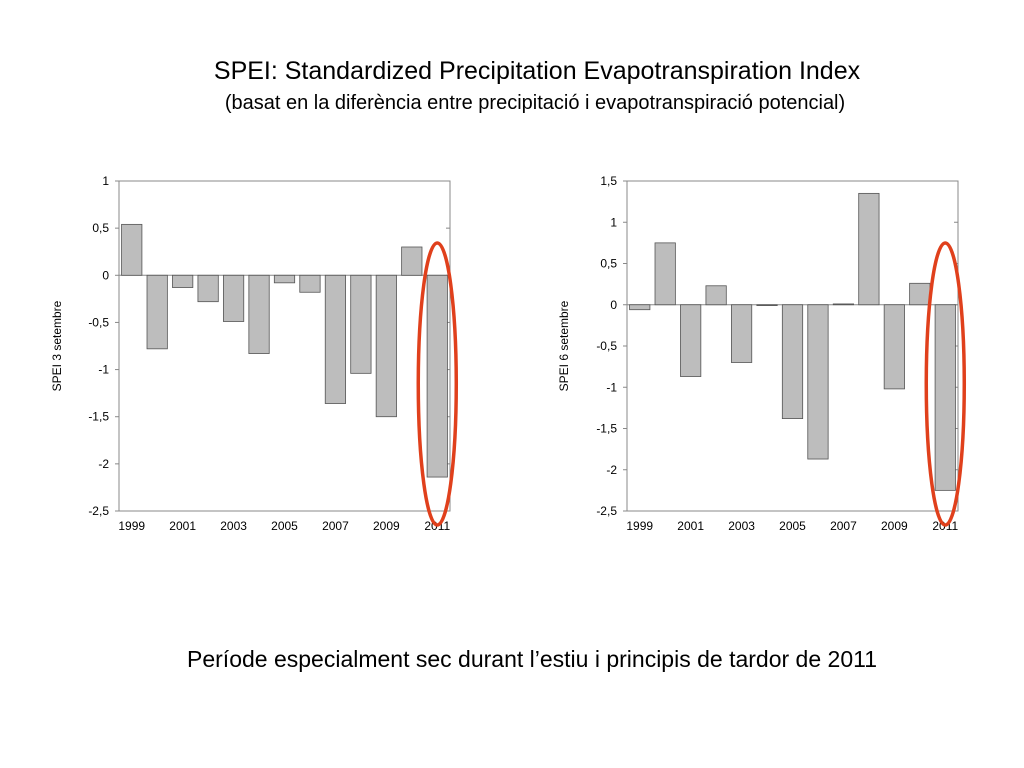 The image size is (1024, 768). What do you see at coordinates (233, 298) in the screenshot?
I see `spei3-bar-2003` at bounding box center [233, 298].